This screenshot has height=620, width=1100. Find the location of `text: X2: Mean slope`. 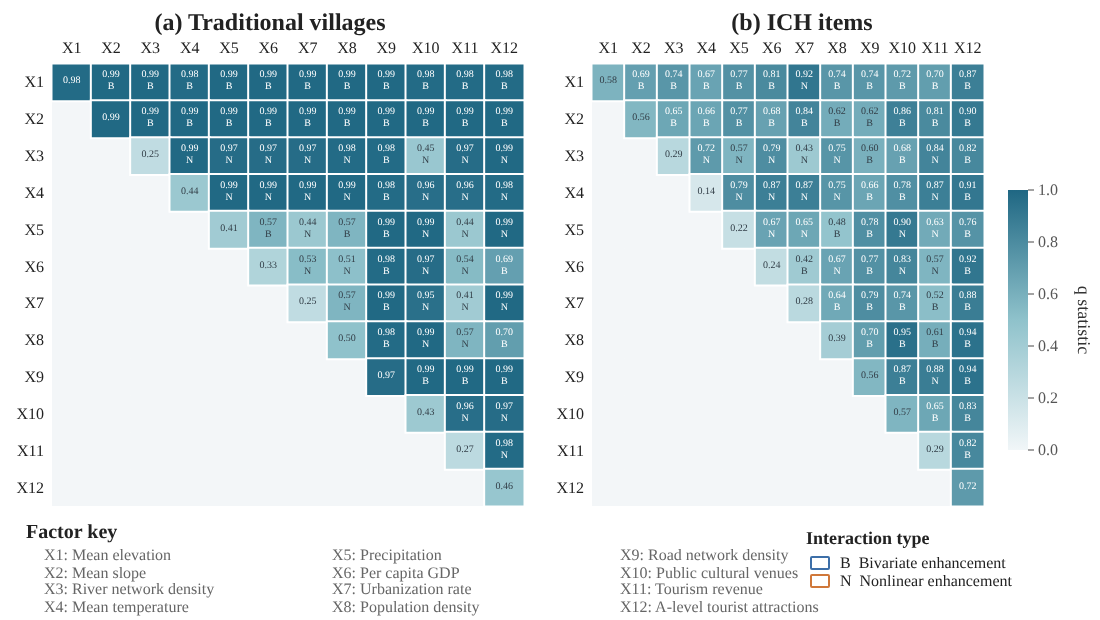

text: X2: Mean slope is located at coordinates (96, 573).